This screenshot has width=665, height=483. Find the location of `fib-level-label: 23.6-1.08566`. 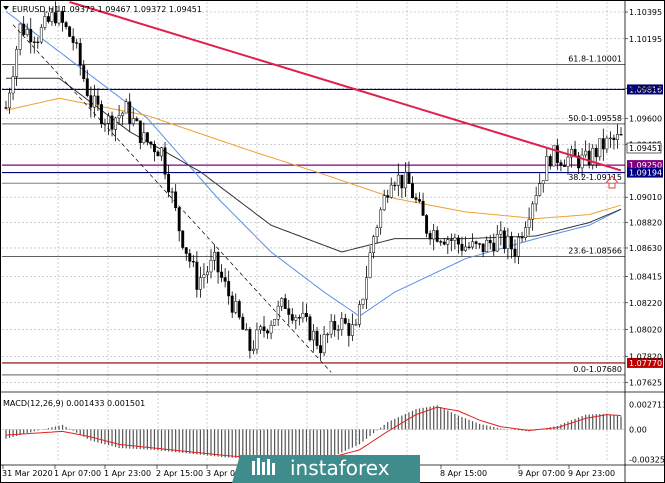

fib-level-label: 23.6-1.08566 is located at coordinates (595, 251).